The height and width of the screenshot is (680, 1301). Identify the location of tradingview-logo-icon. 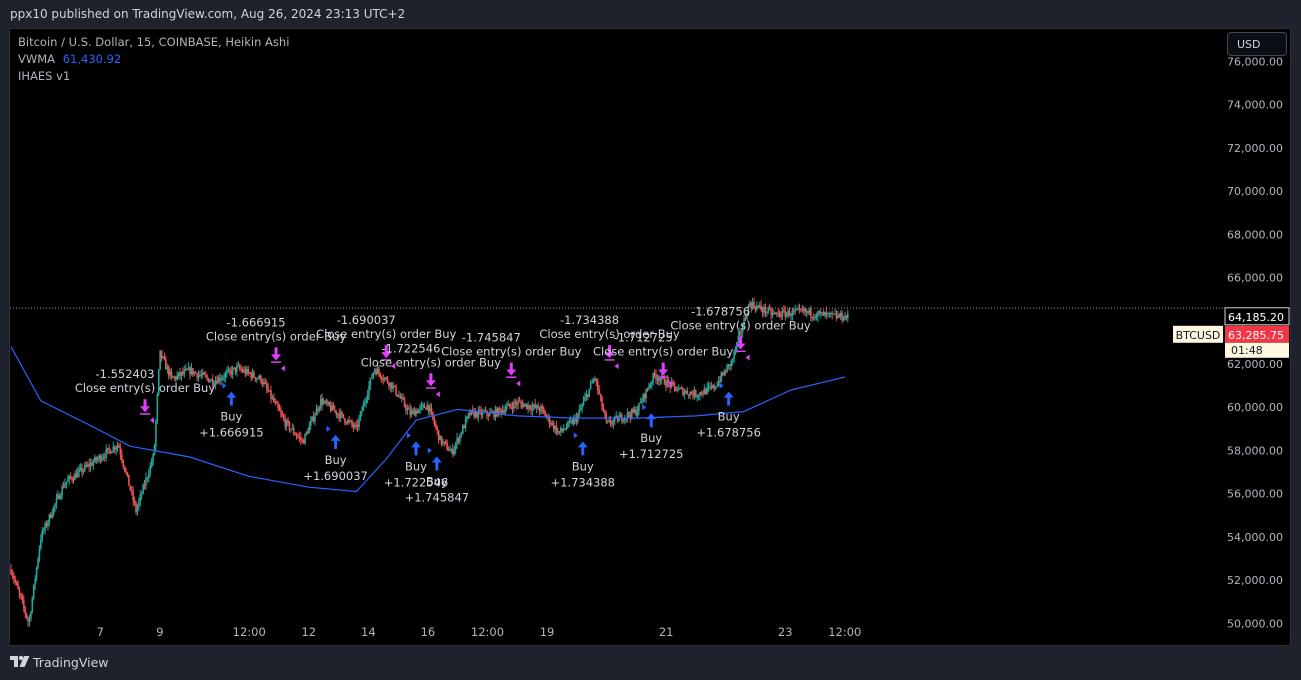
(20, 661).